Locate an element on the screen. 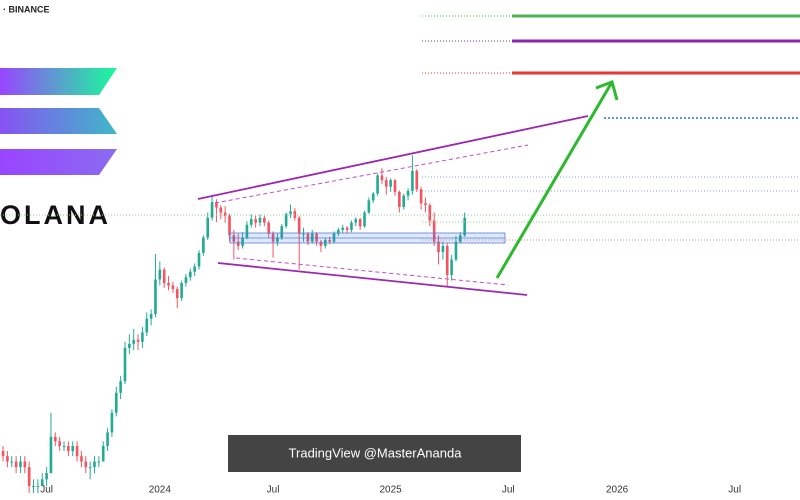  x-tick-label: 2025 is located at coordinates (391, 490).